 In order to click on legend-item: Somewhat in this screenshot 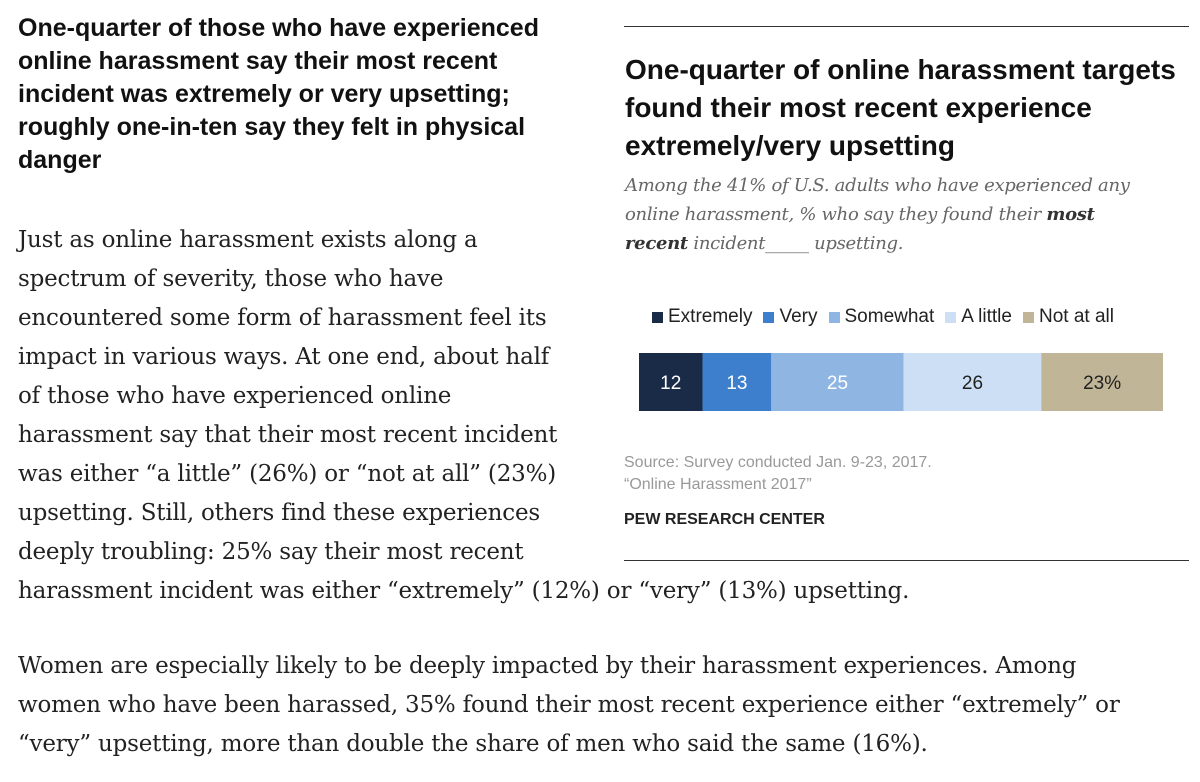, I will do `click(881, 317)`.